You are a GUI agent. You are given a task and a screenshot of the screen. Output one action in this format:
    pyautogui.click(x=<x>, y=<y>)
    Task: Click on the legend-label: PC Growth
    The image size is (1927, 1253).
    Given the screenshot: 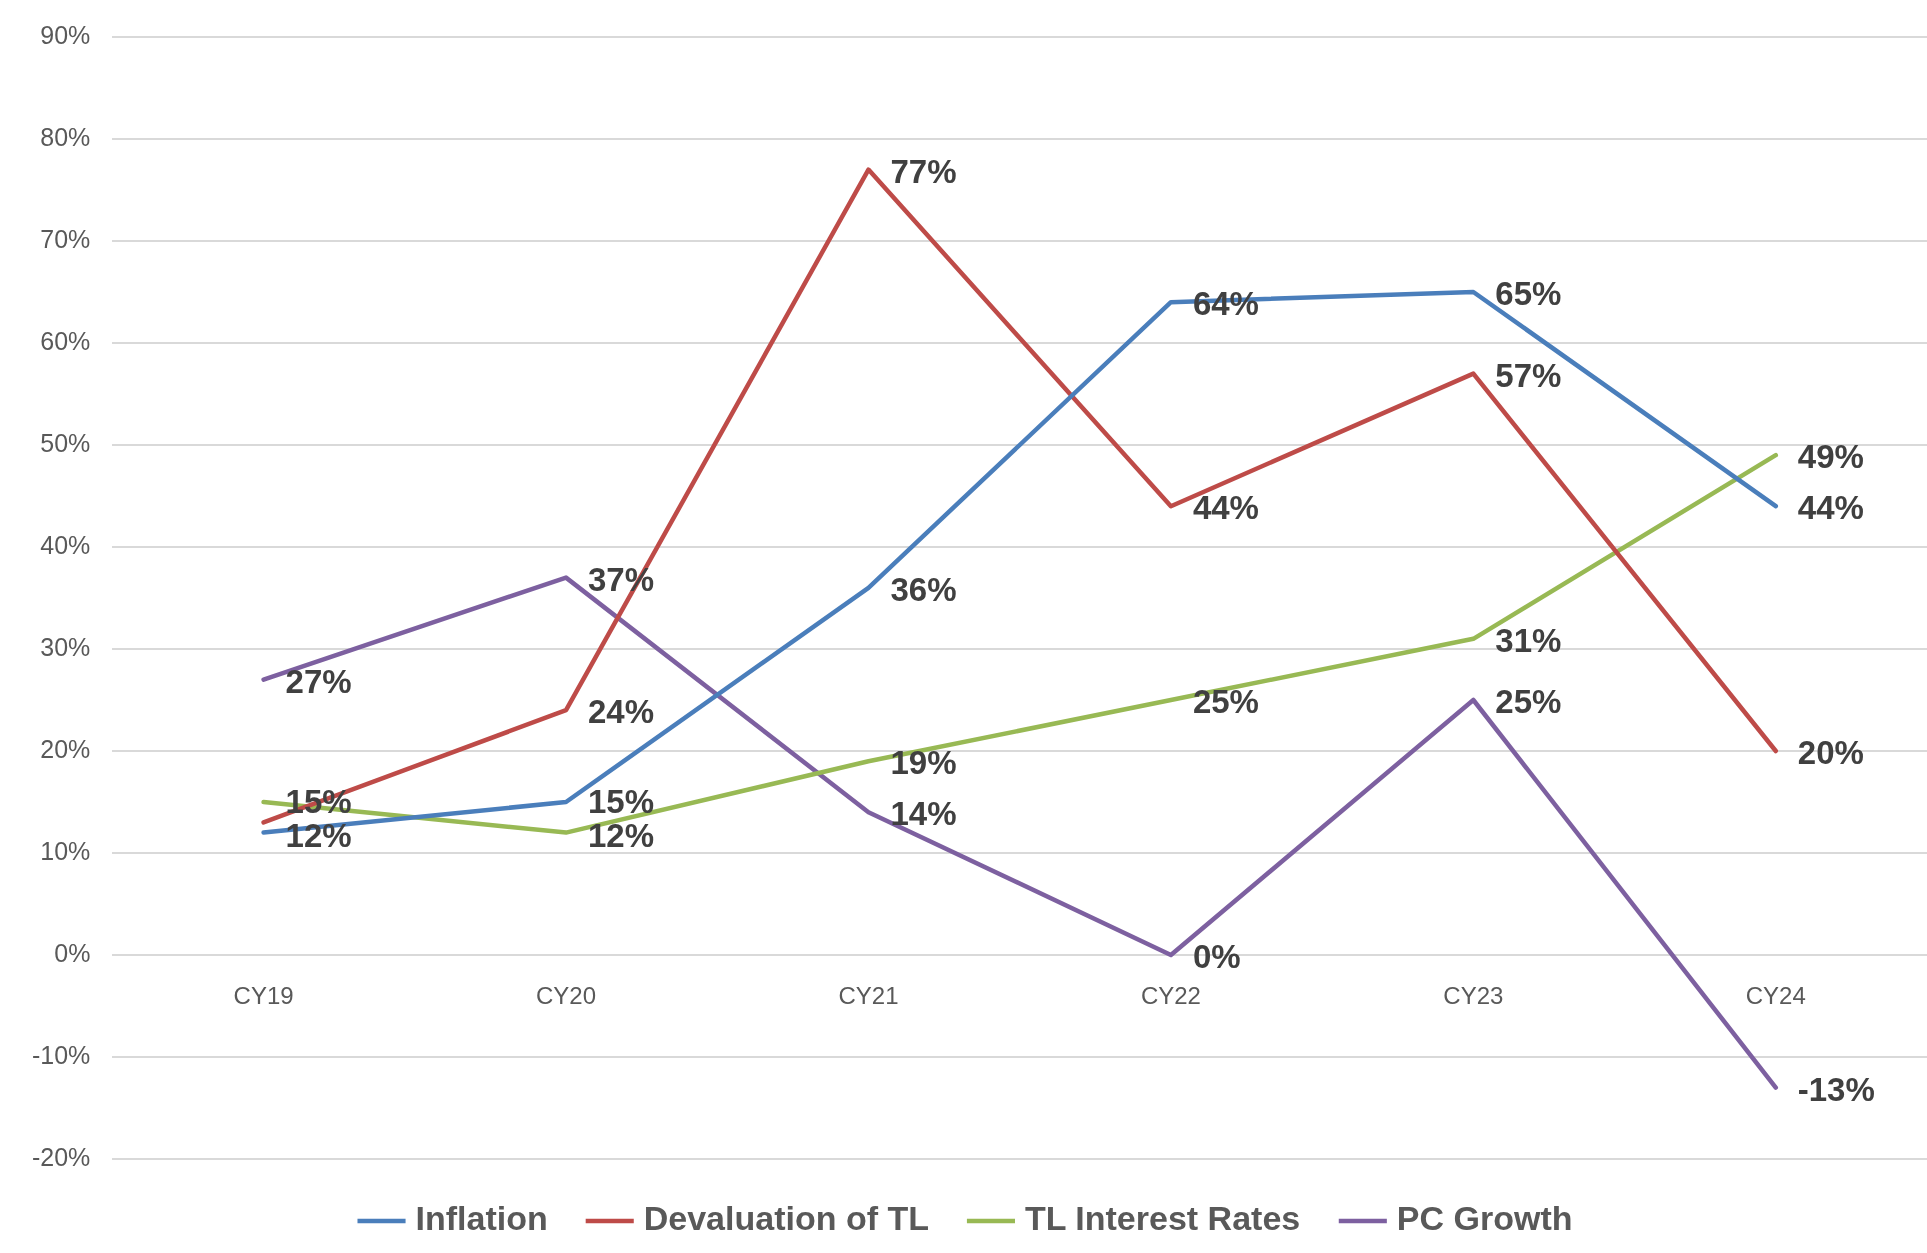 What is the action you would take?
    pyautogui.click(x=1484, y=1218)
    